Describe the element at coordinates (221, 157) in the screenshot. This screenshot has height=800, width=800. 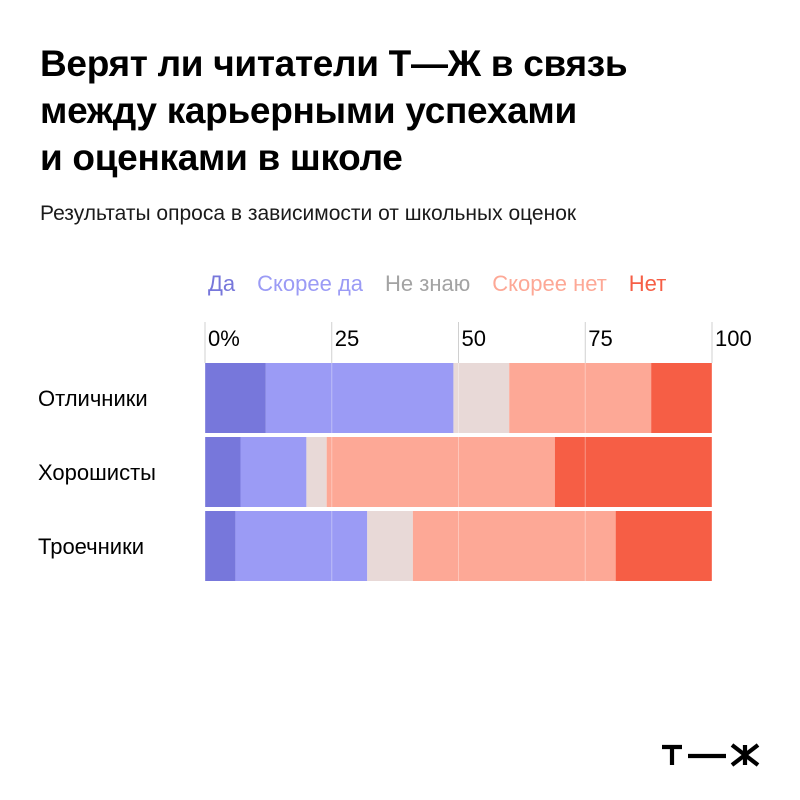
I see `title-line-3: и оценками в школе` at that location.